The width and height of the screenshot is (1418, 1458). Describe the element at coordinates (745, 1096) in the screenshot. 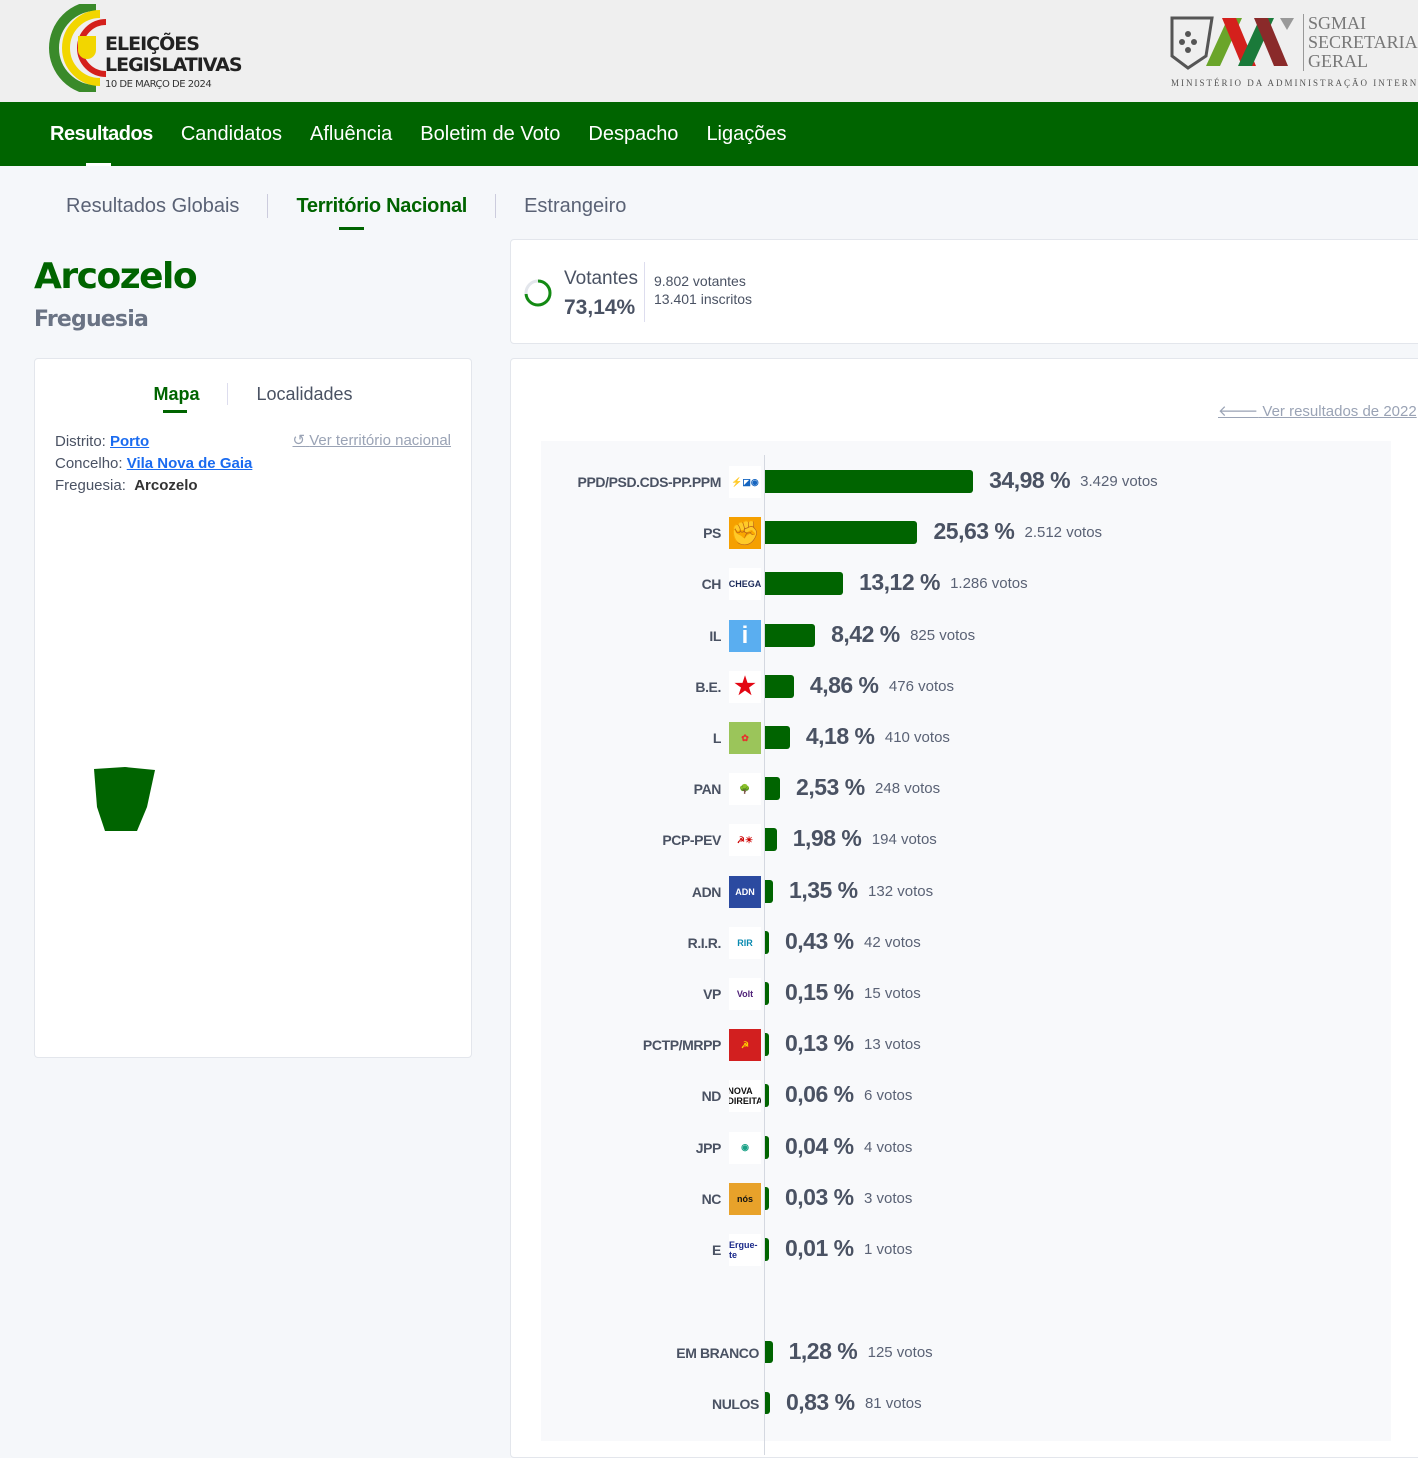

I see `party-logo-icon: NOVA DIREITA` at that location.